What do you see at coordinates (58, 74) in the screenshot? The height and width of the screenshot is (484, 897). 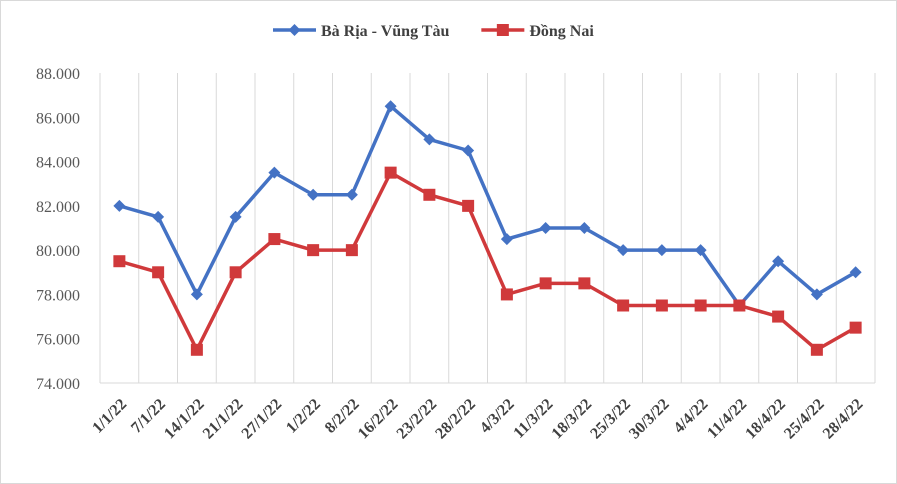 I see `y-tick-label: 88.000` at bounding box center [58, 74].